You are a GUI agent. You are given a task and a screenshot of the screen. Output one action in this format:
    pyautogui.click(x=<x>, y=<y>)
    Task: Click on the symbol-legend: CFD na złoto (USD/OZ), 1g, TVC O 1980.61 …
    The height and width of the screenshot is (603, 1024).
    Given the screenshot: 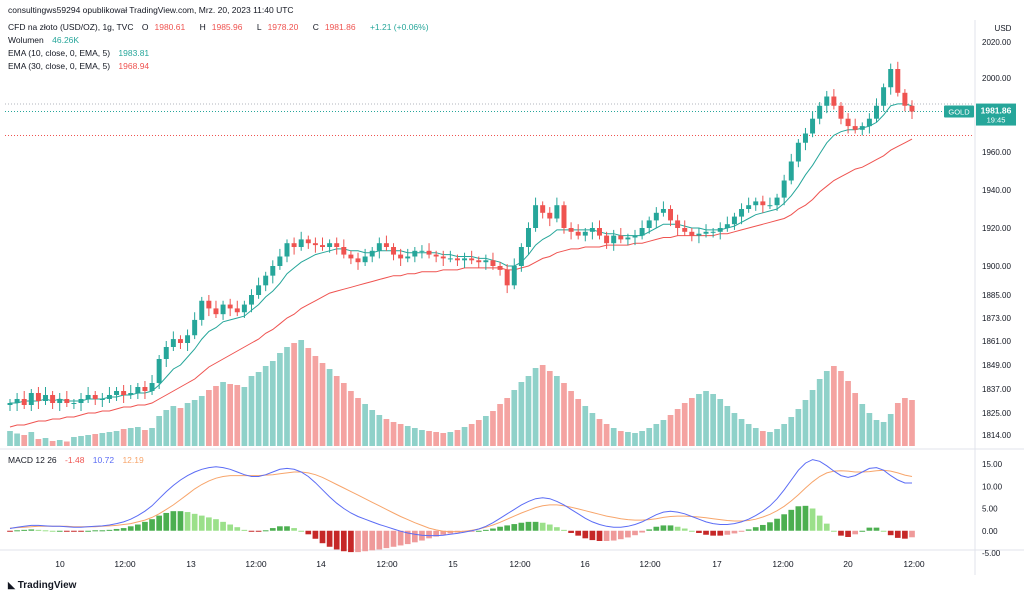 What is the action you would take?
    pyautogui.click(x=218, y=27)
    